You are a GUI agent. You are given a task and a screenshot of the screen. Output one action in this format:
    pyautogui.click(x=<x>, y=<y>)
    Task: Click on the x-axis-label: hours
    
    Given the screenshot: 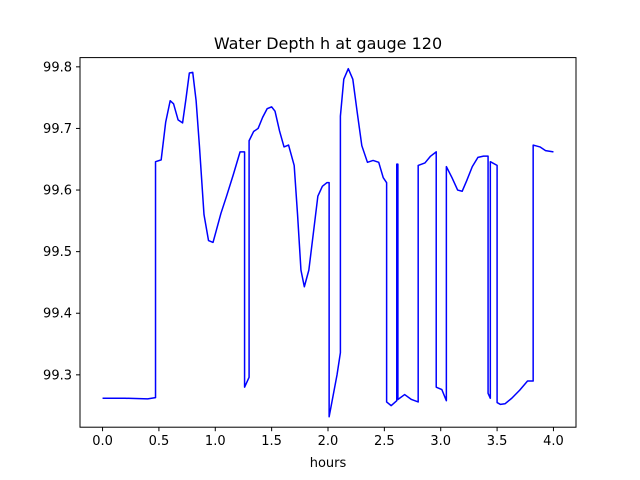 What is the action you would take?
    pyautogui.click(x=328, y=463)
    